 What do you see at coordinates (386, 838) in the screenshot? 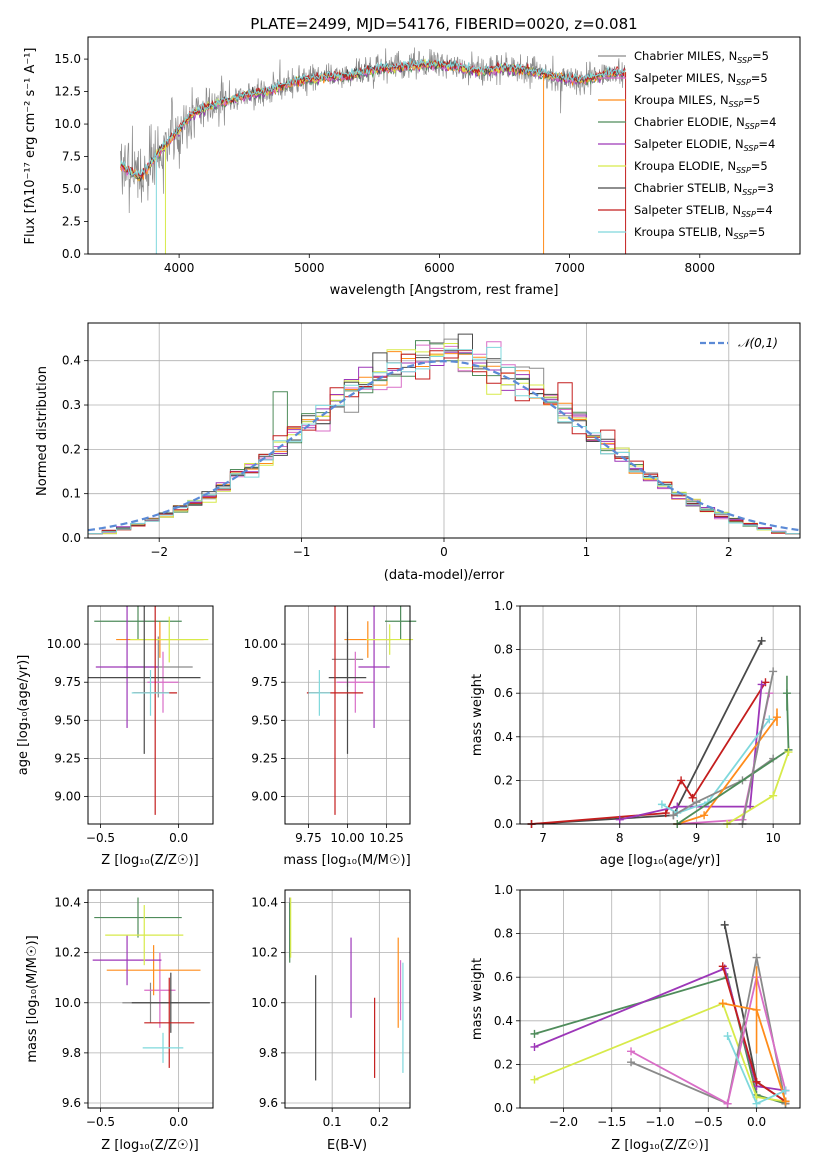
I see `x-tick-label: 10.25` at bounding box center [386, 838].